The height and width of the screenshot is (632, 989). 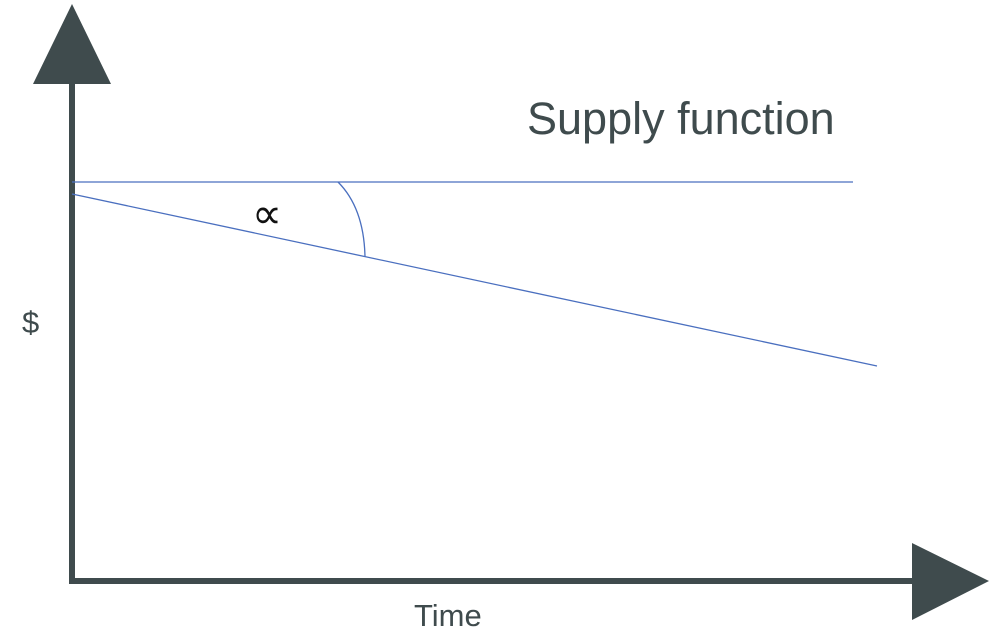 I want to click on y-axis-arrowhead, so click(x=72, y=44).